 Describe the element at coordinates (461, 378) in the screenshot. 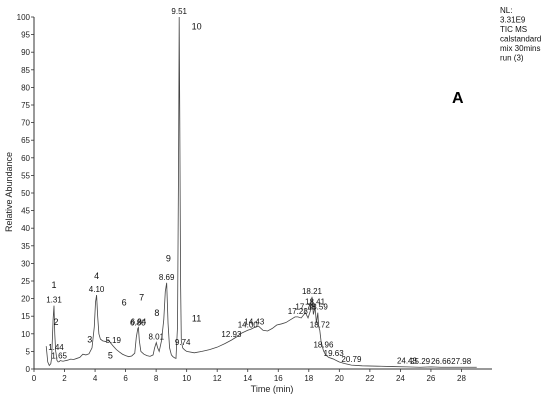

I see `x-tick-label: 28` at that location.